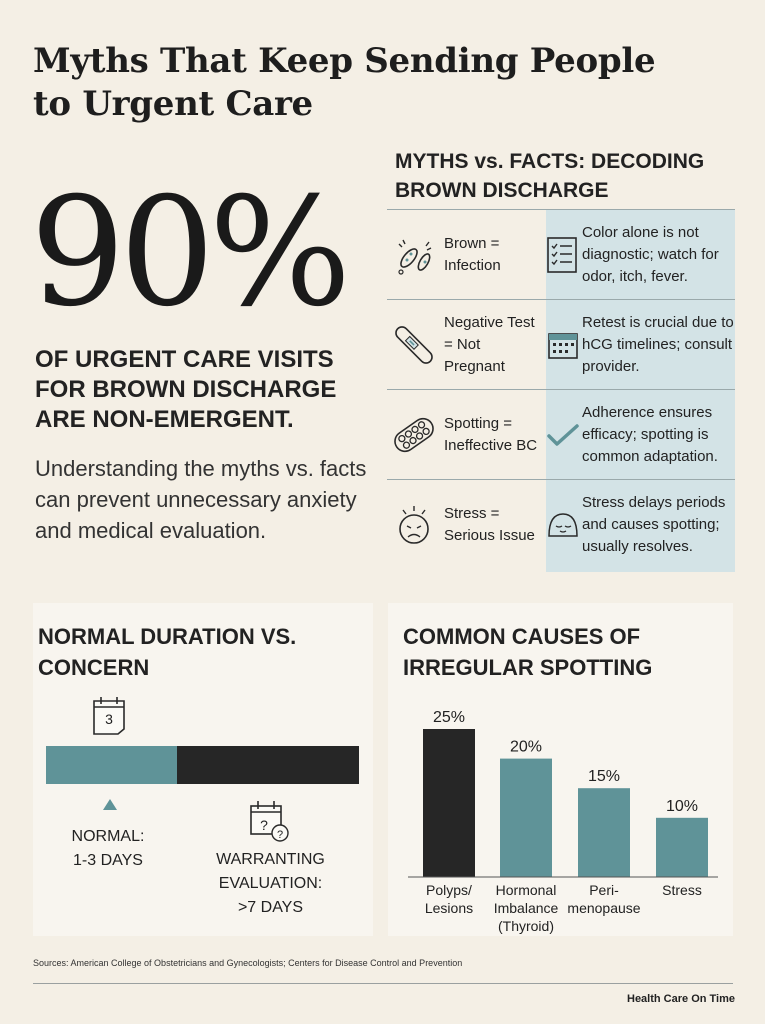 This screenshot has height=1024, width=765. I want to click on concern-duration-bar, so click(268, 765).